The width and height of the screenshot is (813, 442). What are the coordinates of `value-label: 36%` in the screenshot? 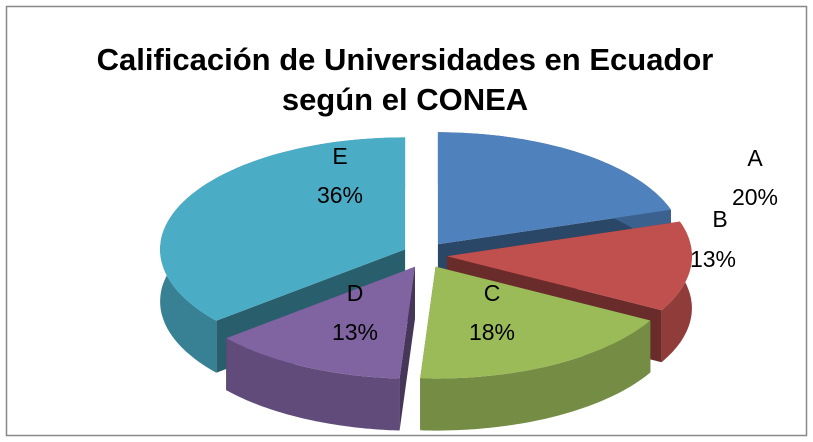 It's located at (340, 195).